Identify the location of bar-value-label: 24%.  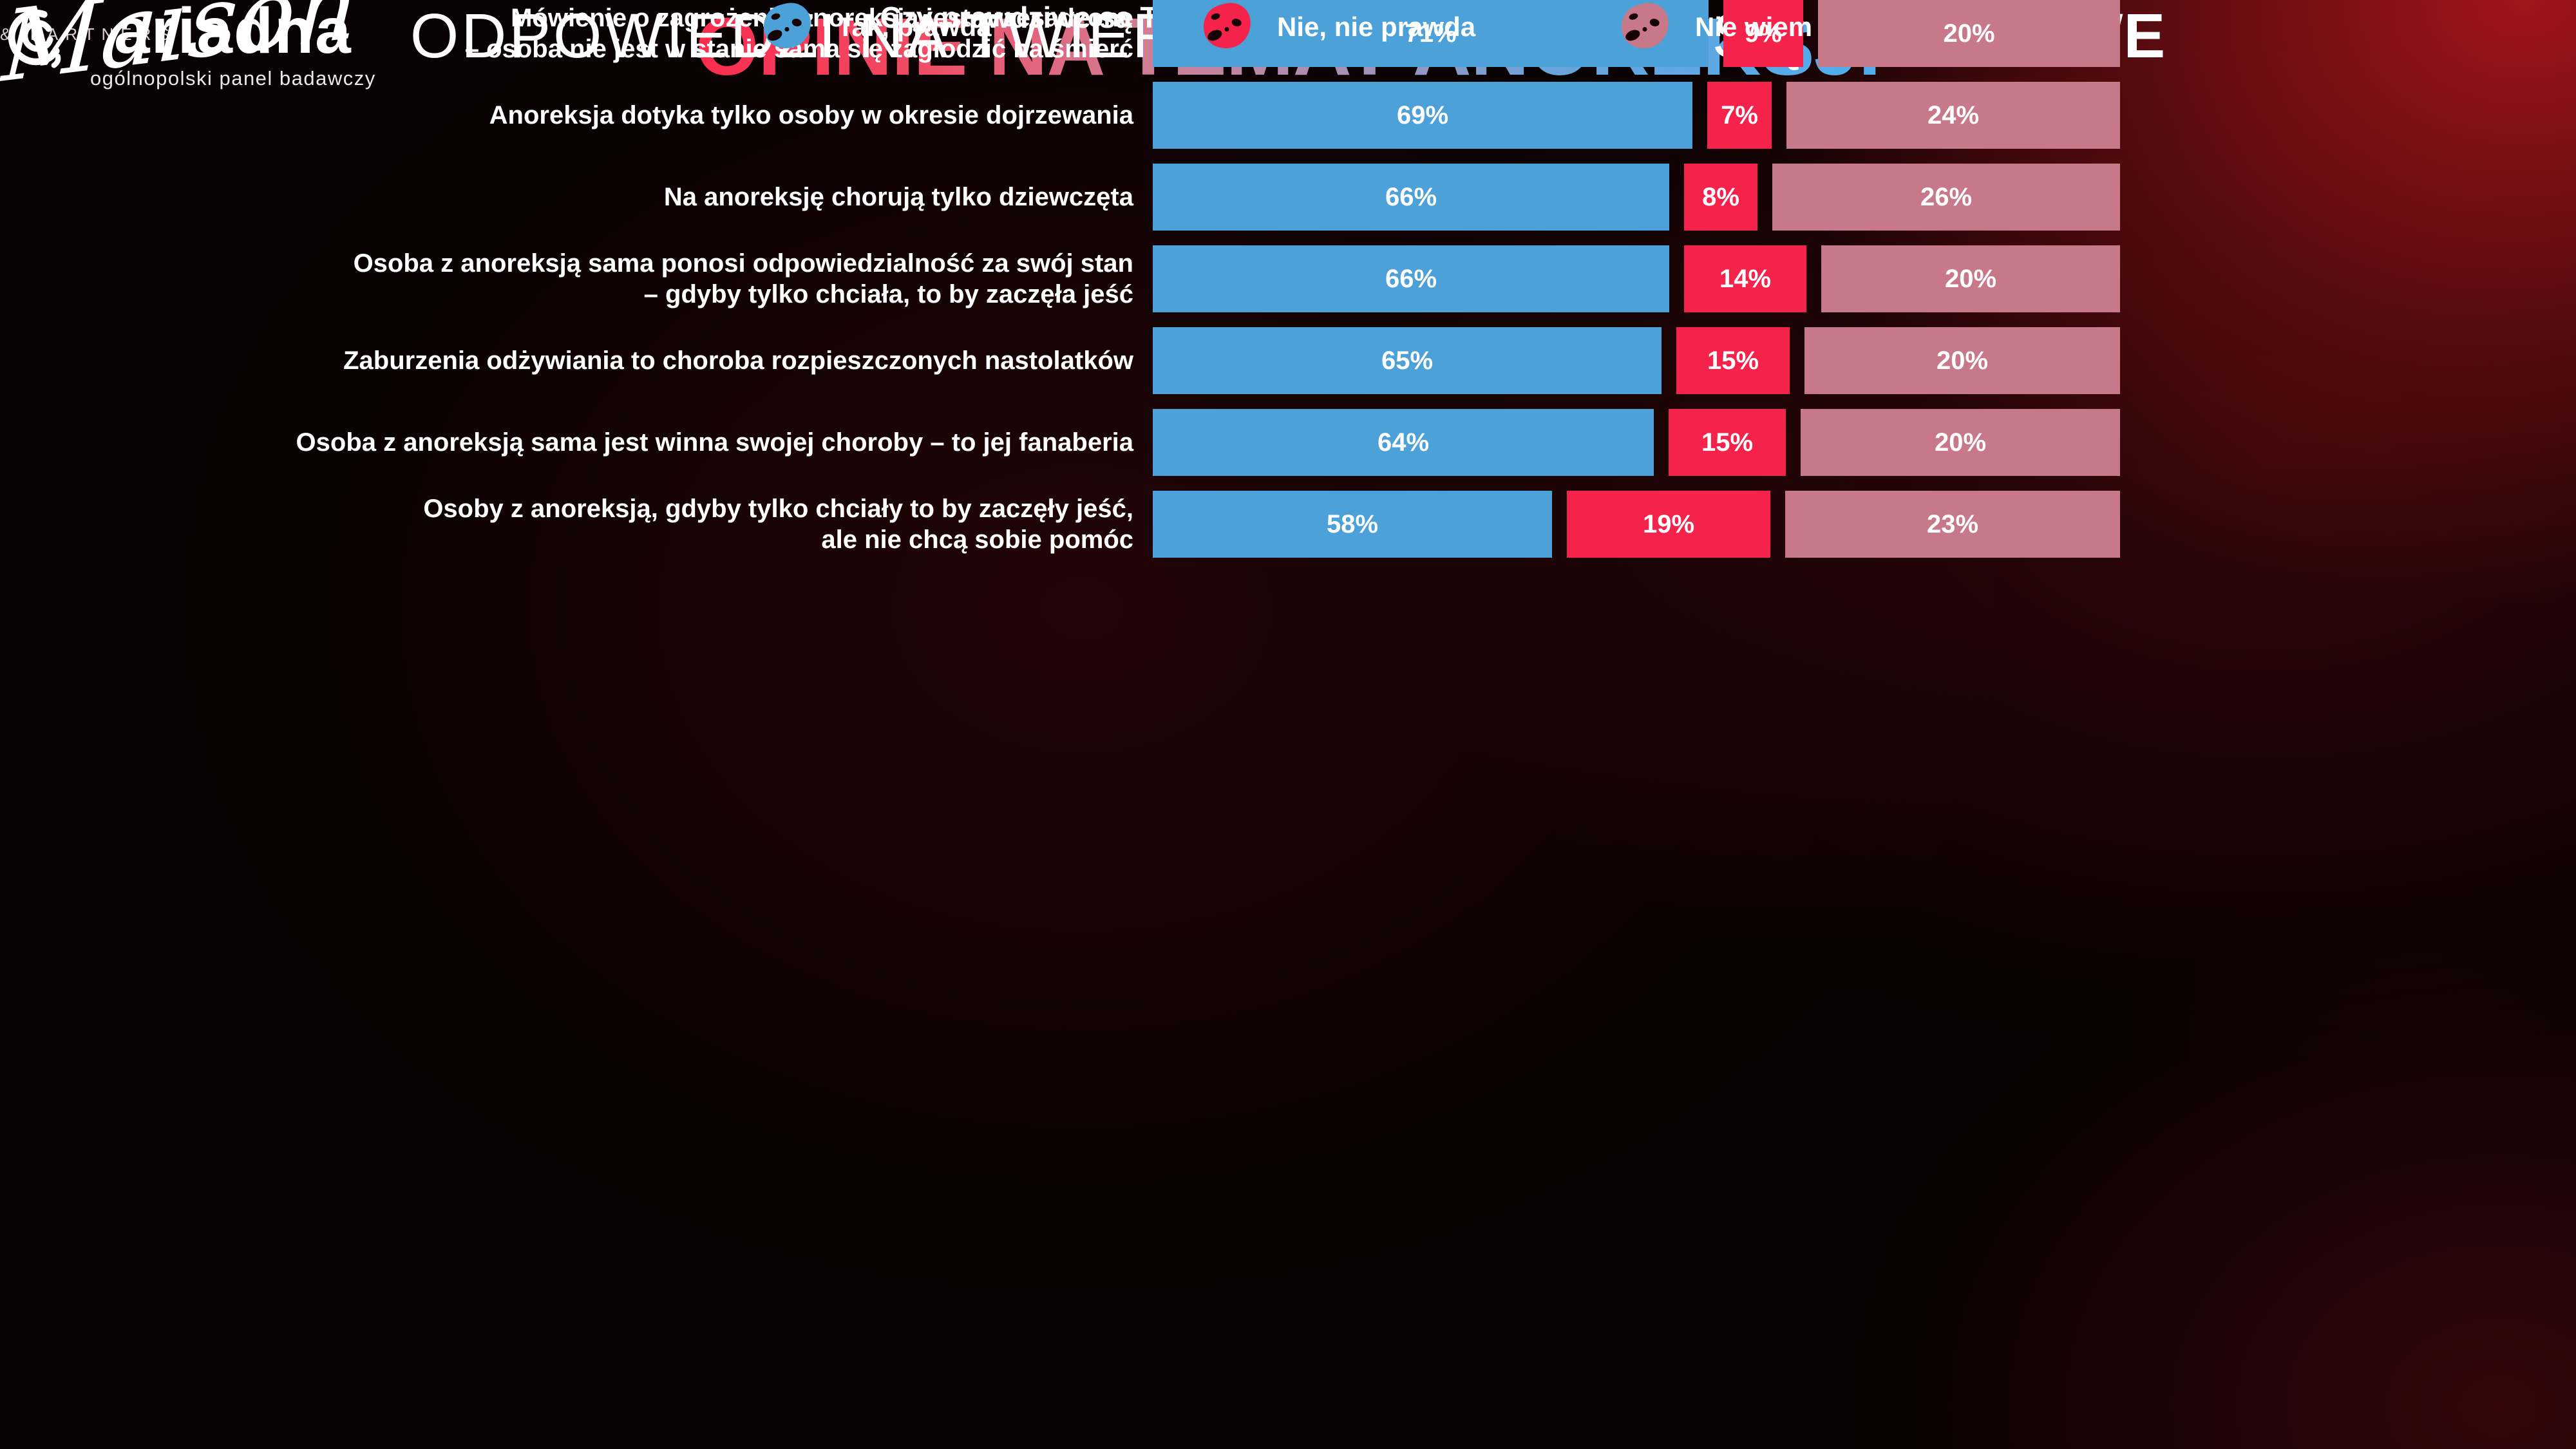
(1954, 115).